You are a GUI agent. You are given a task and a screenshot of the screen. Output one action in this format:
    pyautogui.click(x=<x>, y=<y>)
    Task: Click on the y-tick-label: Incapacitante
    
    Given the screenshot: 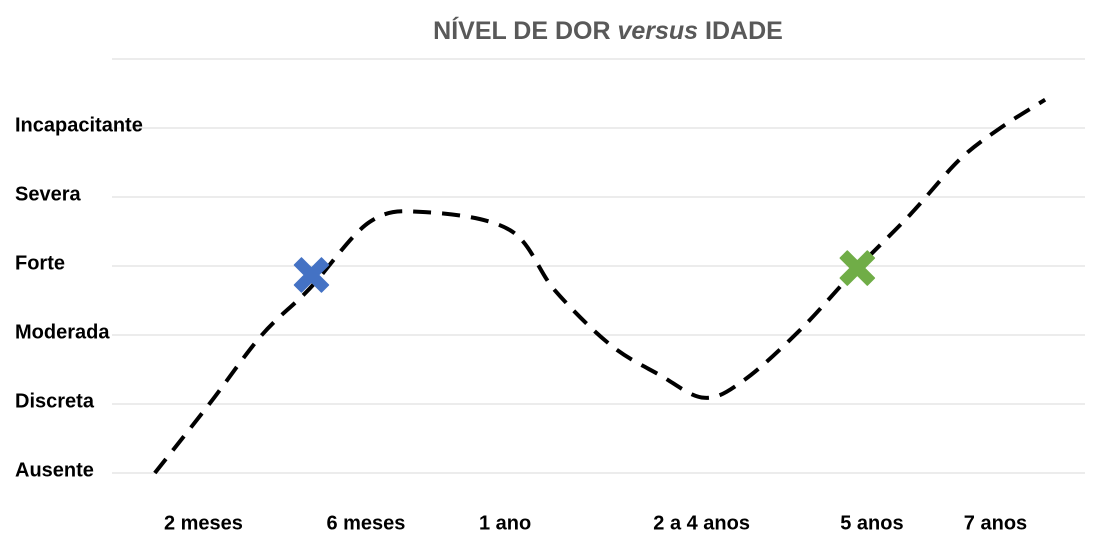 What is the action you would take?
    pyautogui.click(x=79, y=125)
    